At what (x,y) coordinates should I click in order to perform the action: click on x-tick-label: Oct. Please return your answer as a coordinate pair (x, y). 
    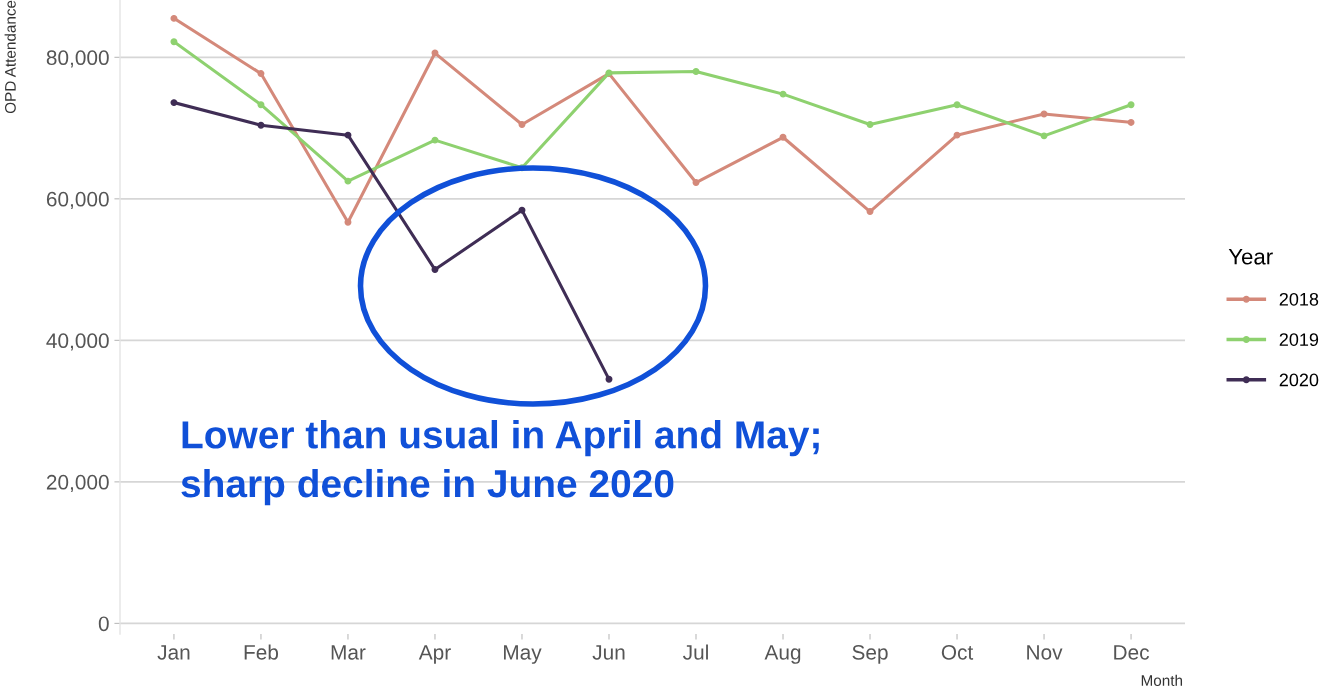
    Looking at the image, I should click on (957, 652).